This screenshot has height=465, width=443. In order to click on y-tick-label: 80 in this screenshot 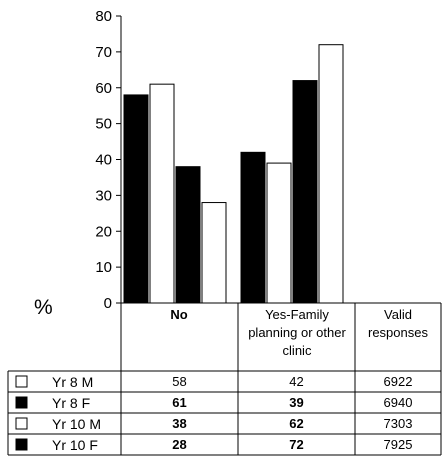, I will do `click(103, 16)`.